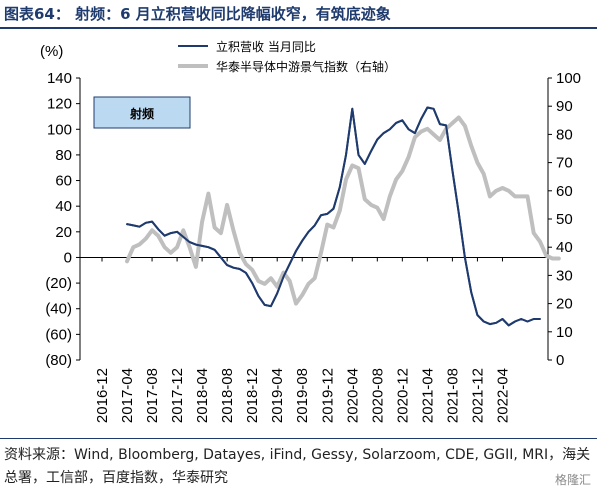 The height and width of the screenshot is (494, 597). What do you see at coordinates (352, 395) in the screenshot?
I see `x-tick-label: 2020-04` at bounding box center [352, 395].